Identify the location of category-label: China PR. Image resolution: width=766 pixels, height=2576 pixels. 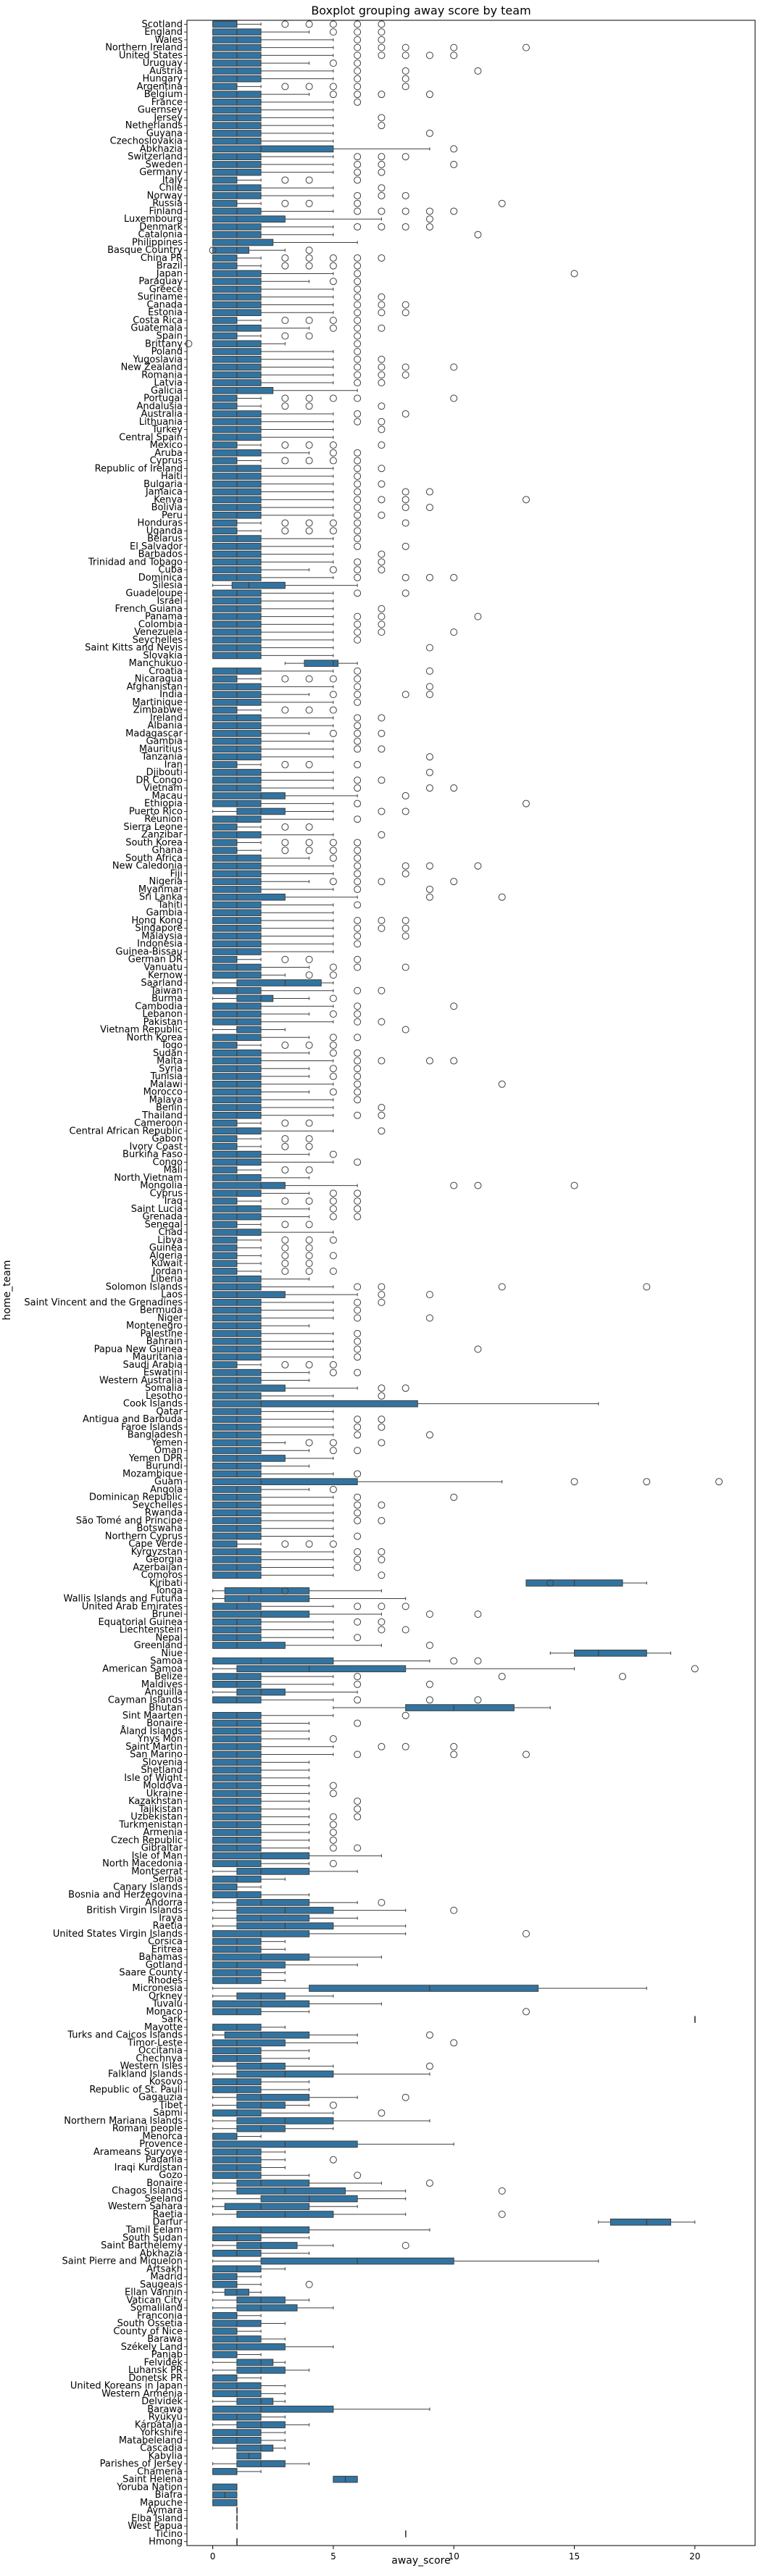
(162, 258).